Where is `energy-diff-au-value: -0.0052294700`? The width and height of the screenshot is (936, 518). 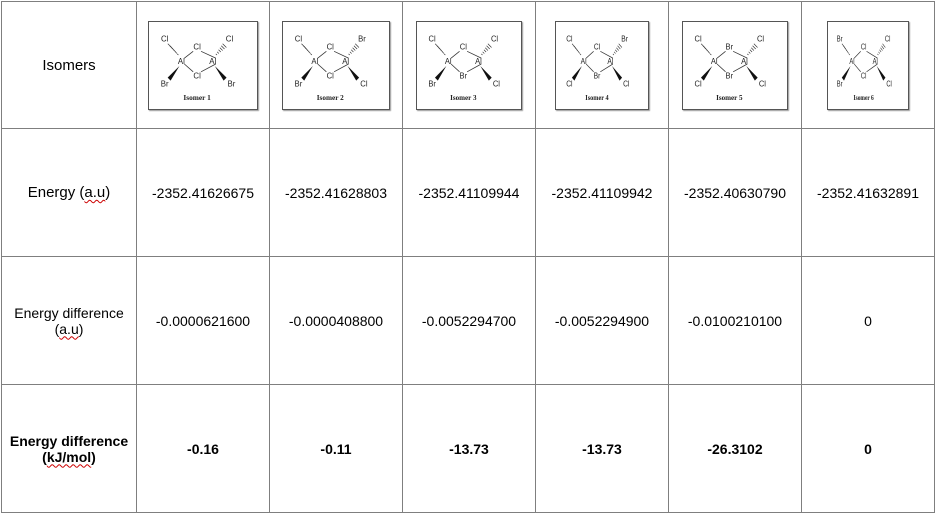
energy-diff-au-value: -0.0052294700 is located at coordinates (469, 320).